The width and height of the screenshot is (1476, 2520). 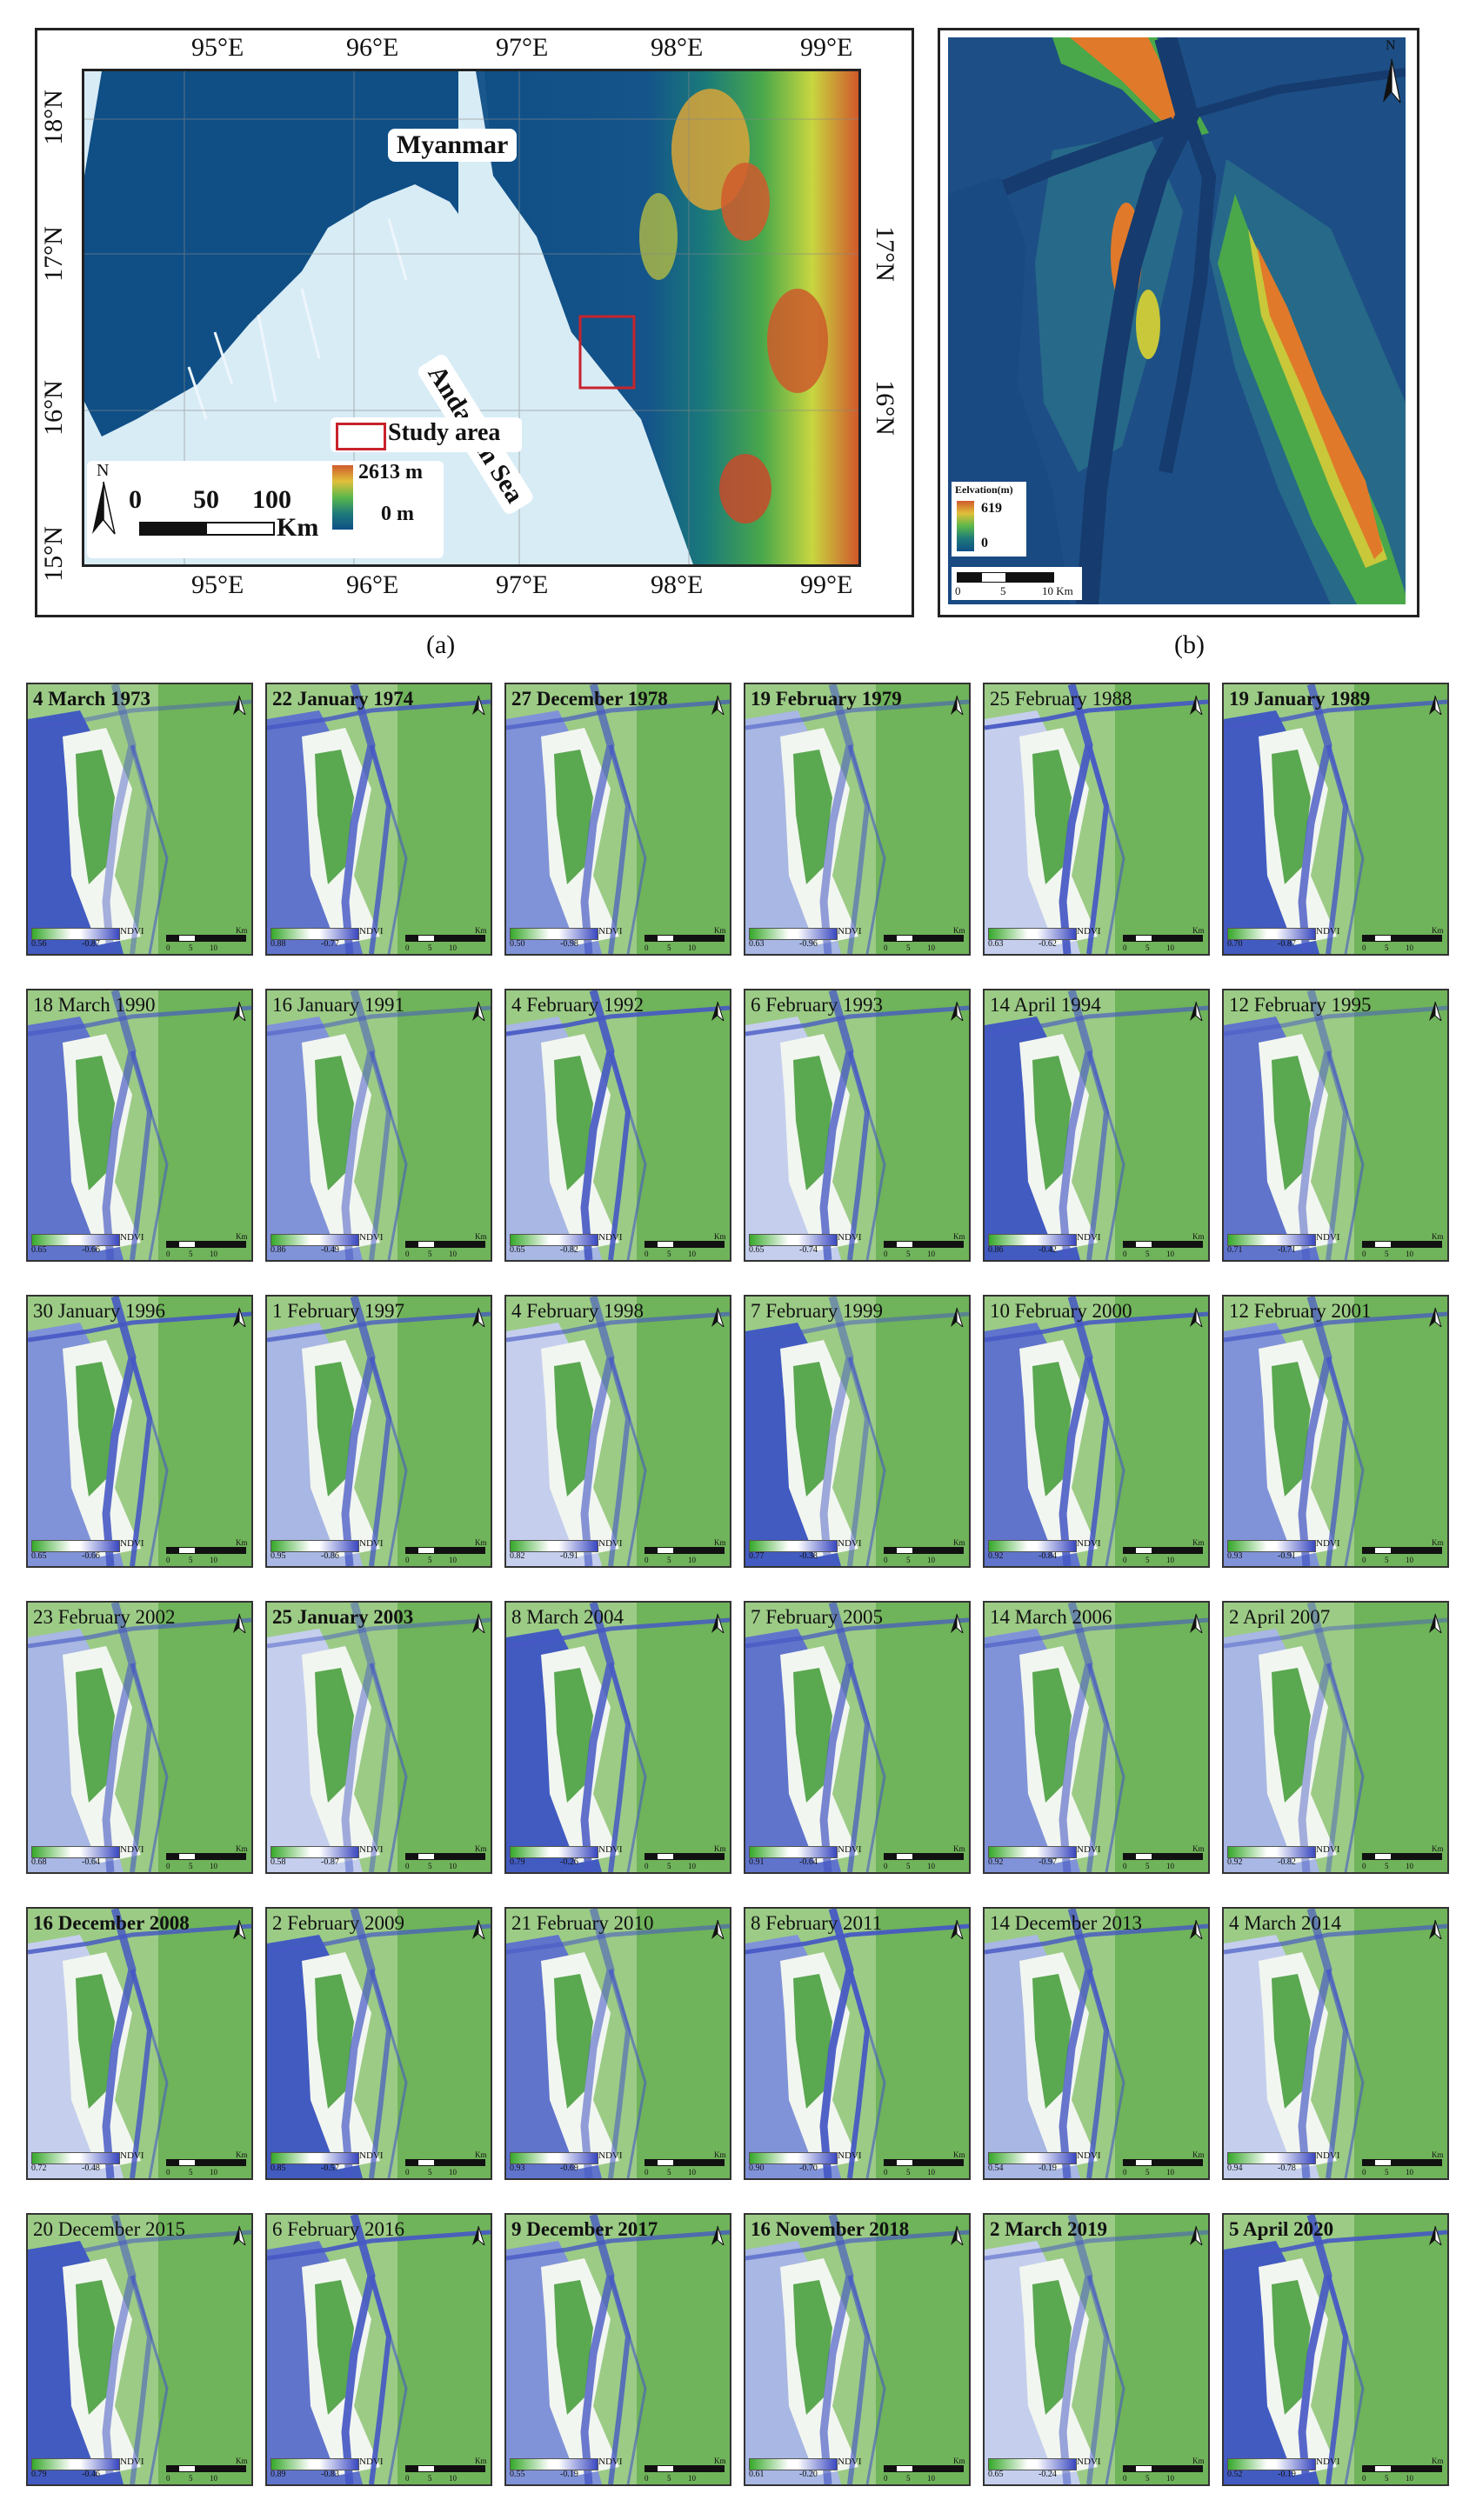 What do you see at coordinates (1061, 699) in the screenshot?
I see `tile-date: 25 February 1988` at bounding box center [1061, 699].